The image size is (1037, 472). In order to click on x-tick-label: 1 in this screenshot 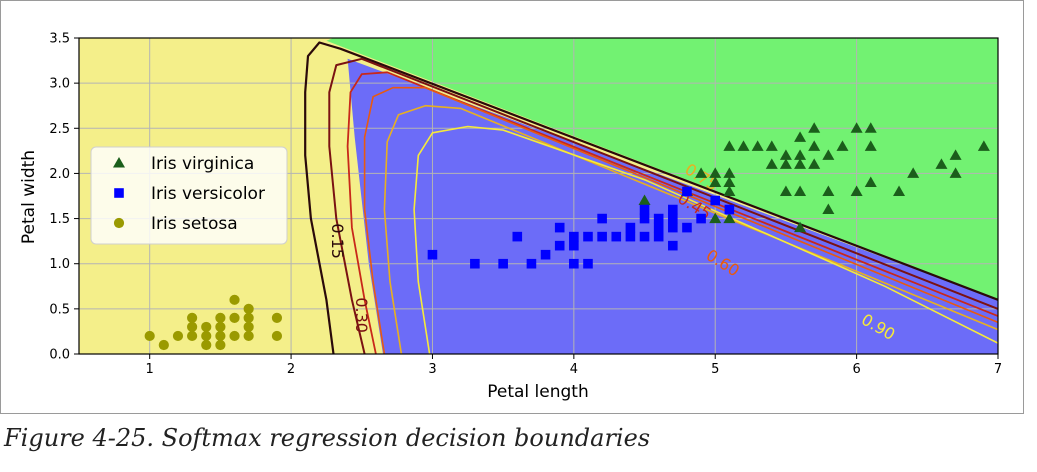, I will do `click(150, 369)`.